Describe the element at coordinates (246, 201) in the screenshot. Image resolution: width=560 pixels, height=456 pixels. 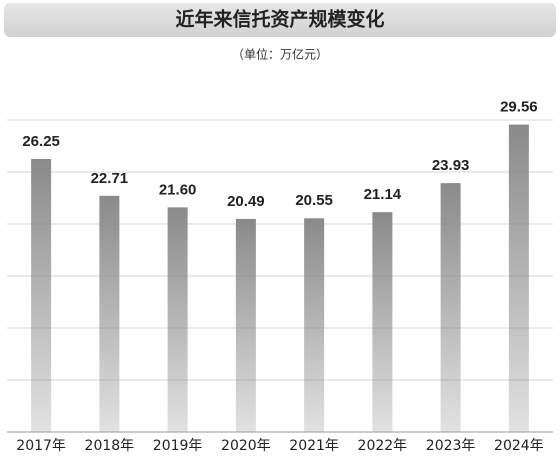
I see `value-label: 20.49` at that location.